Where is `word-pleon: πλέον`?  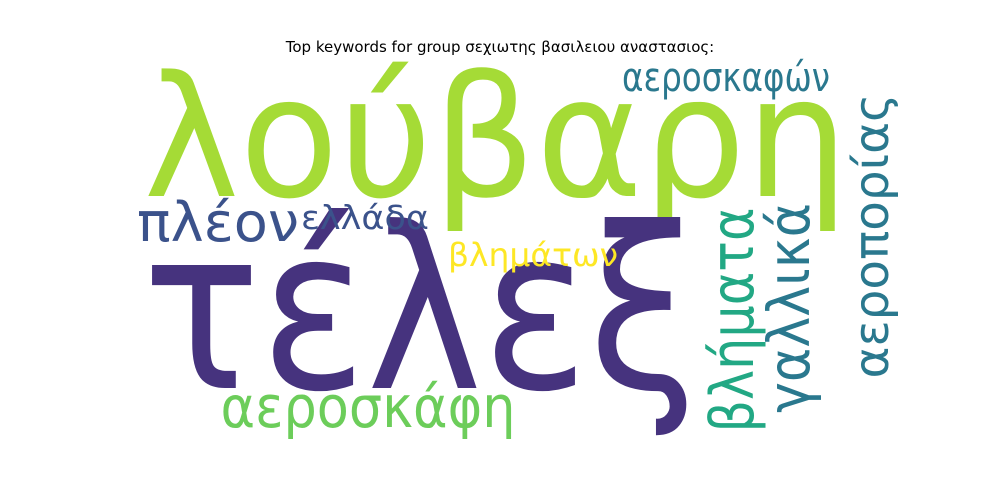 word-pleon: πλέον is located at coordinates (218, 222).